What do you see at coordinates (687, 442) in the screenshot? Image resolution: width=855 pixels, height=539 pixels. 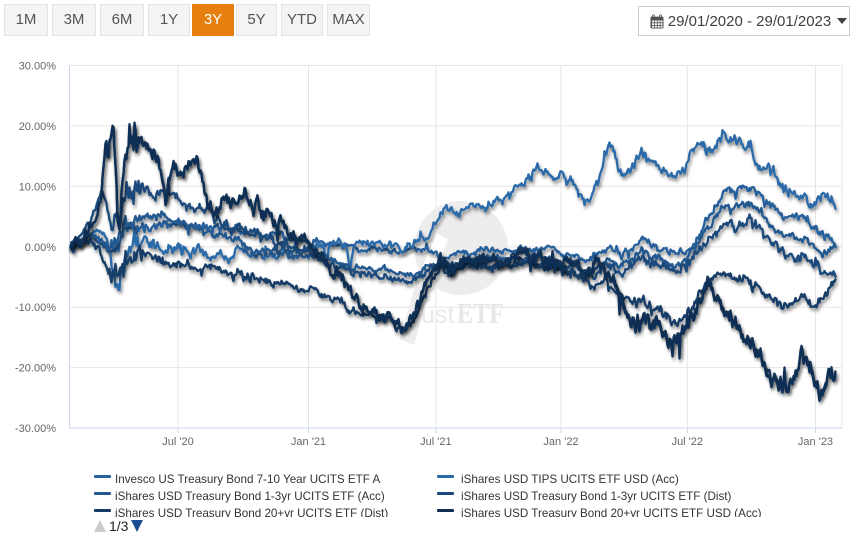 I see `svg-text: Jul '22` at bounding box center [687, 442].